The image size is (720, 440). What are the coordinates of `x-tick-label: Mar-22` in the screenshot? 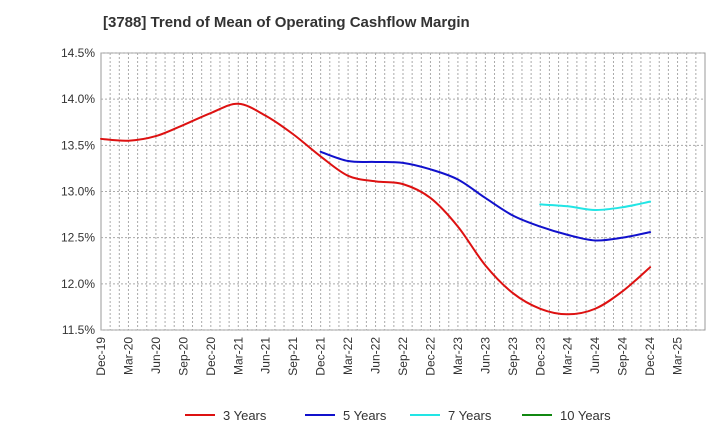 It's located at (348, 356).